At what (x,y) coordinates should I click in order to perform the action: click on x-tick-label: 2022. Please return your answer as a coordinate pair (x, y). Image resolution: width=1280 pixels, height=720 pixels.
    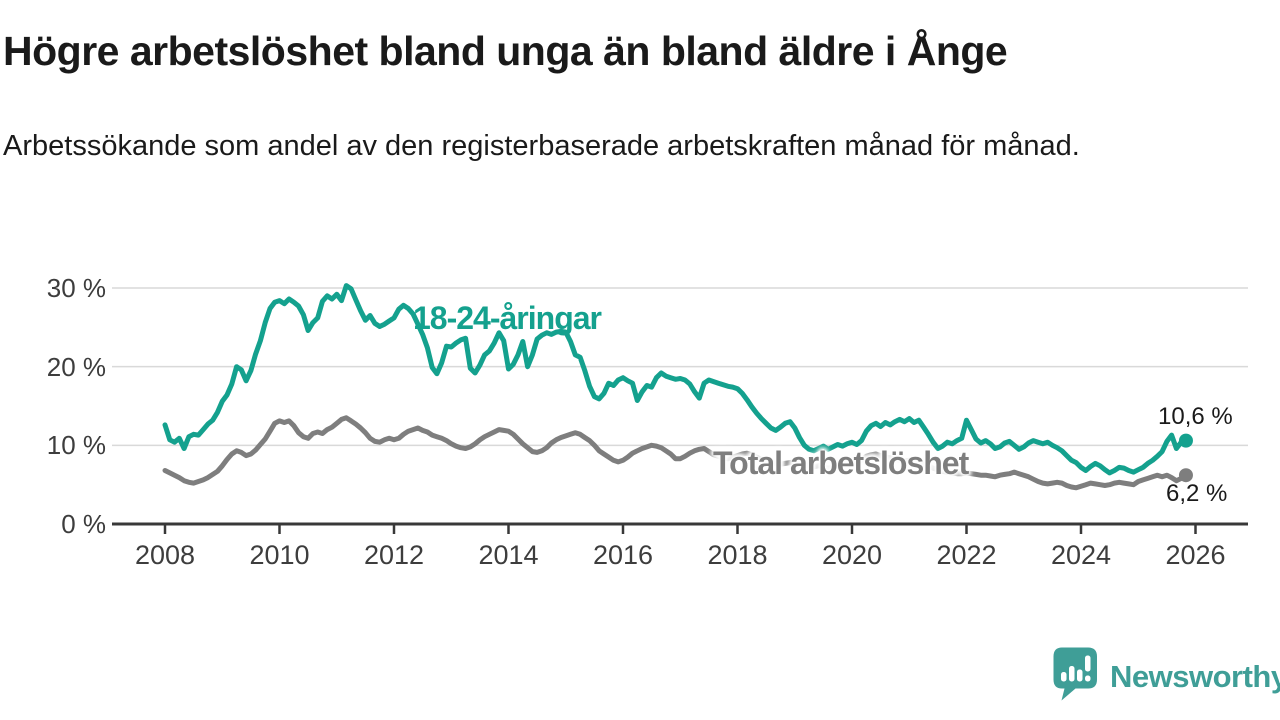
    Looking at the image, I should click on (966, 555).